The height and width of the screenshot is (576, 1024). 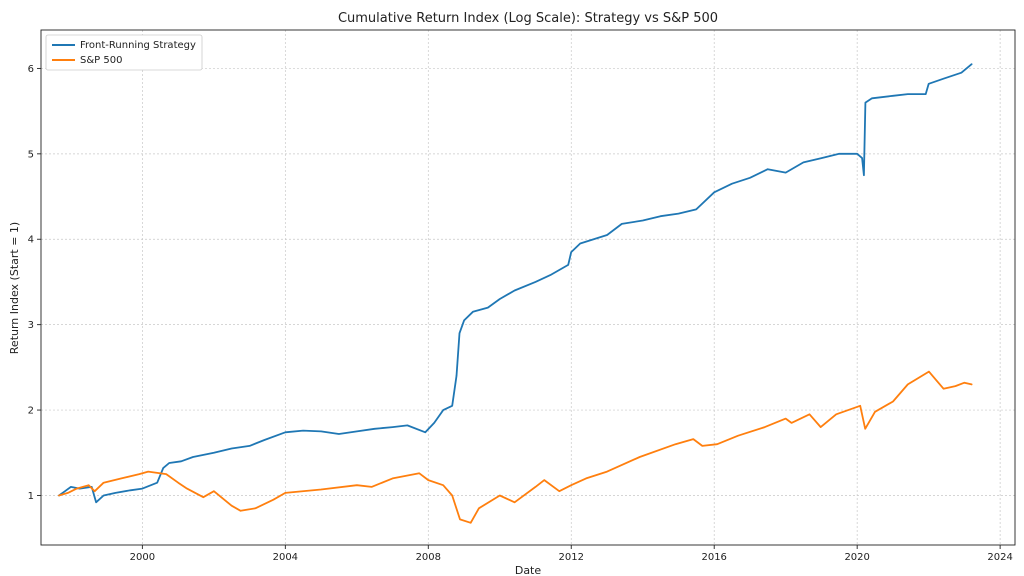 I want to click on x-tick-label: 2004, so click(x=285, y=557).